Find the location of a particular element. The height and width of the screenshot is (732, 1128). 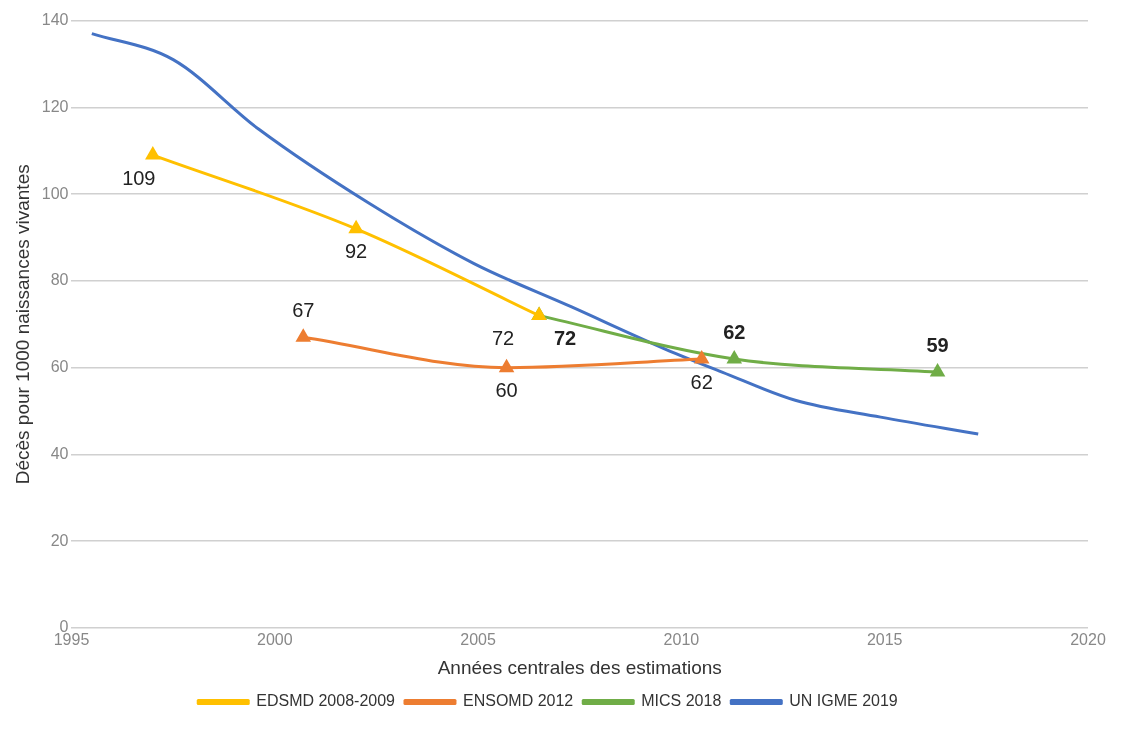

x-tick-label: 2005 is located at coordinates (478, 640).